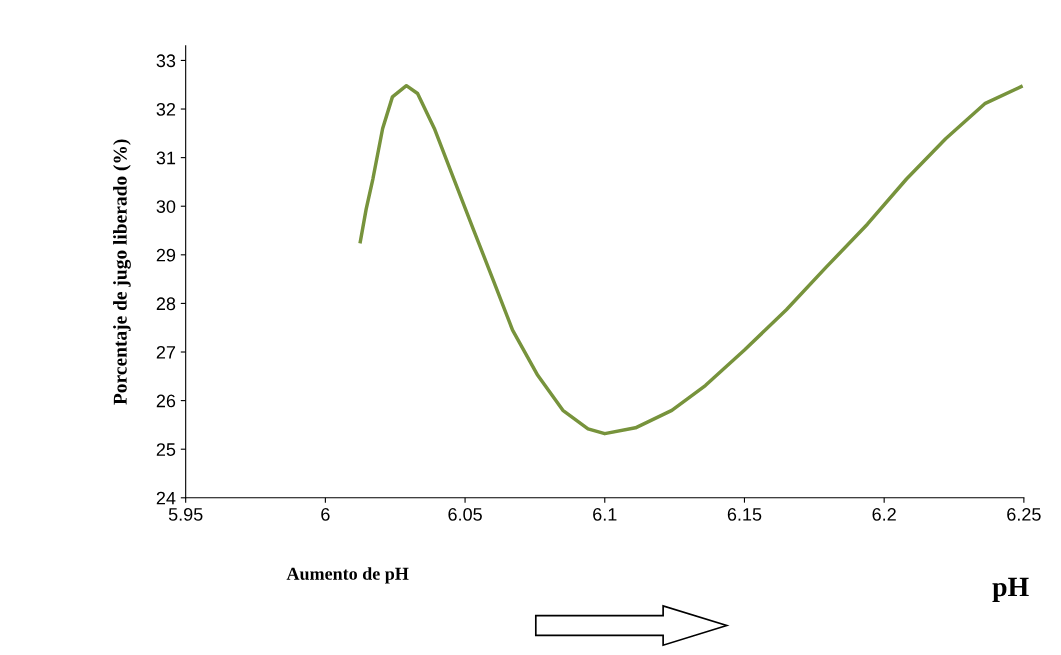 The height and width of the screenshot is (655, 1061). Describe the element at coordinates (1010, 589) in the screenshot. I see `text: pH` at that location.